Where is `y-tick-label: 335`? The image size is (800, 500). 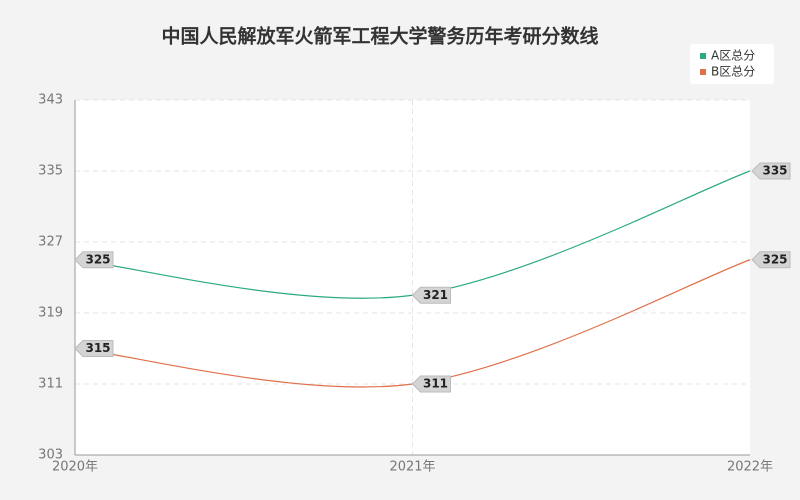
y-tick-label: 335 is located at coordinates (50, 171).